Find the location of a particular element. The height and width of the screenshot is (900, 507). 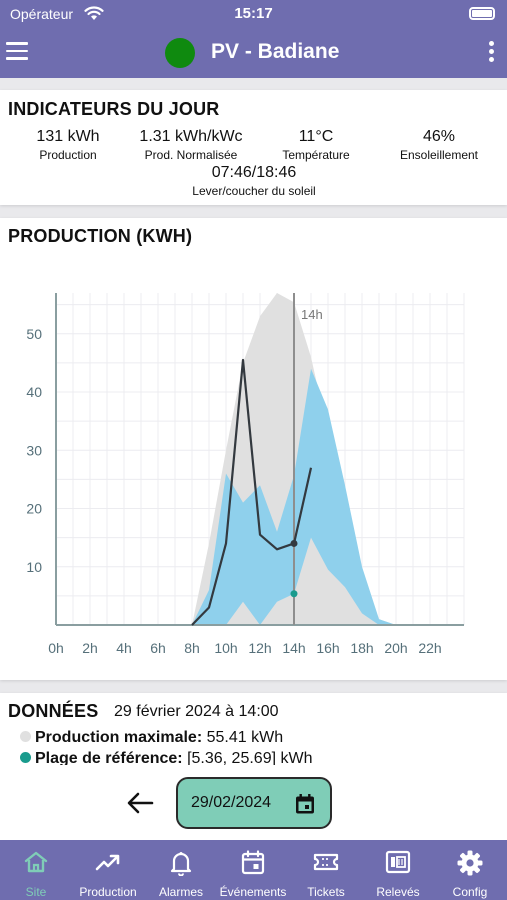

indicator-label: Production is located at coordinates (68, 155).